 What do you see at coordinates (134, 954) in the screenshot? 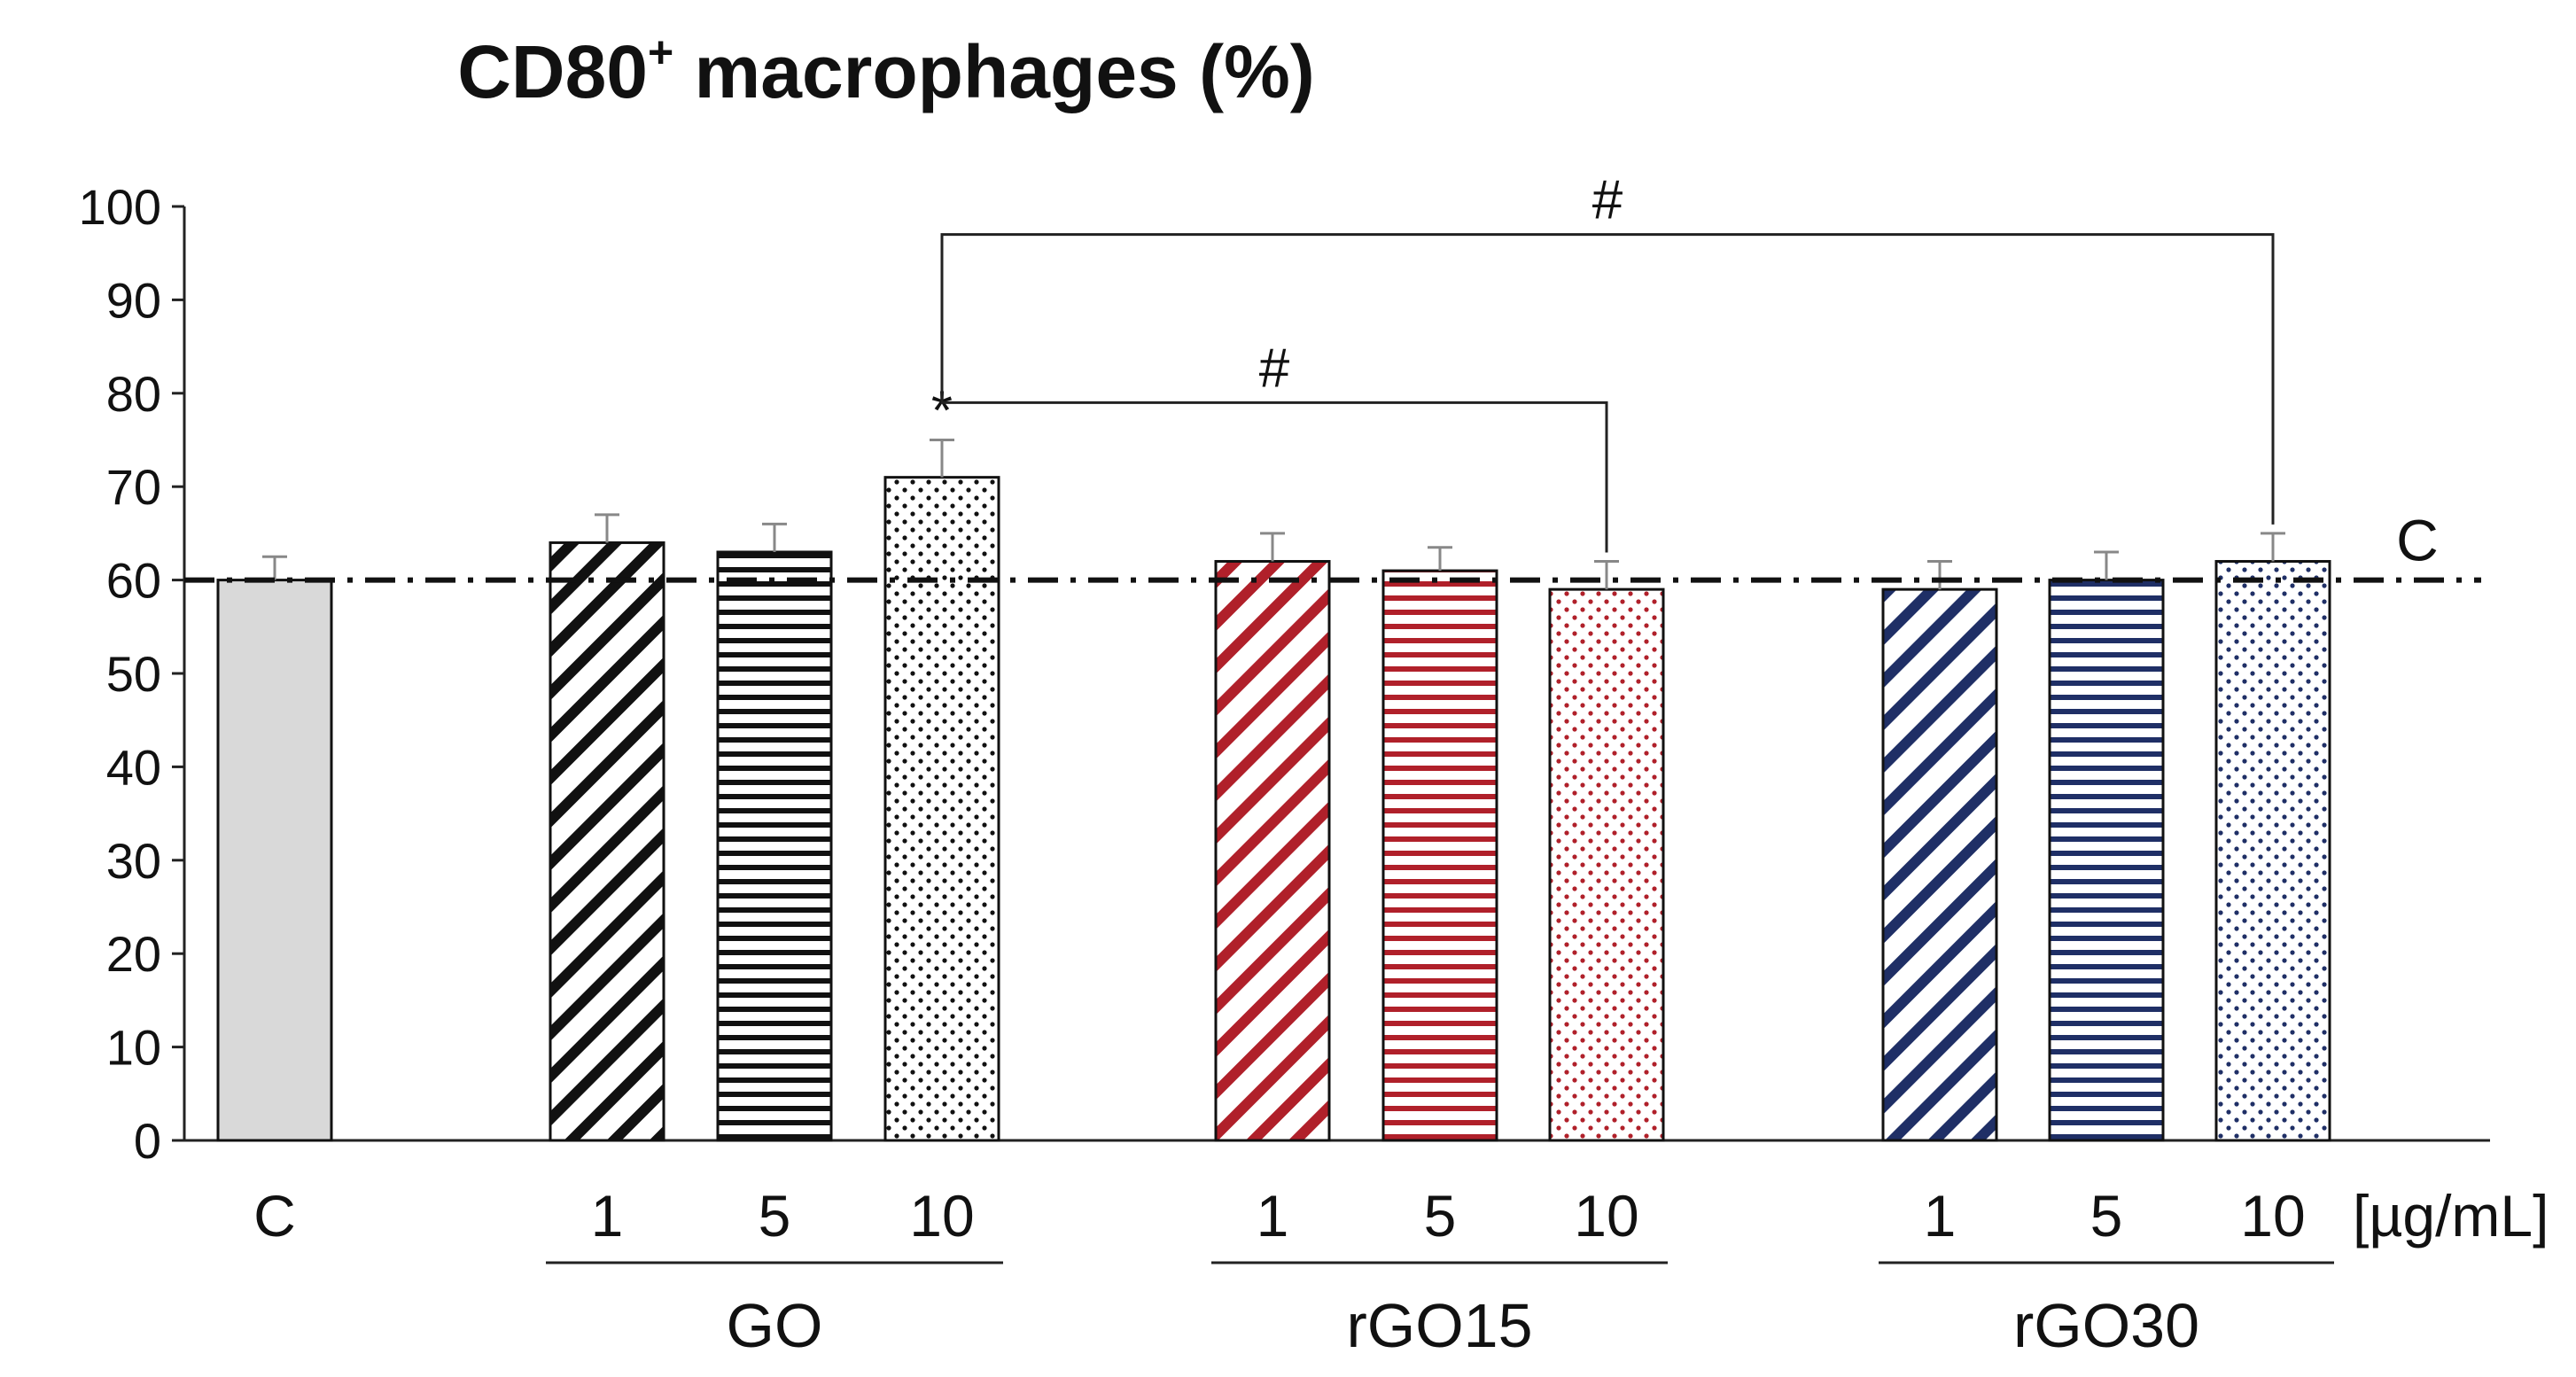
I see `y-tick-label: 20` at bounding box center [134, 954].